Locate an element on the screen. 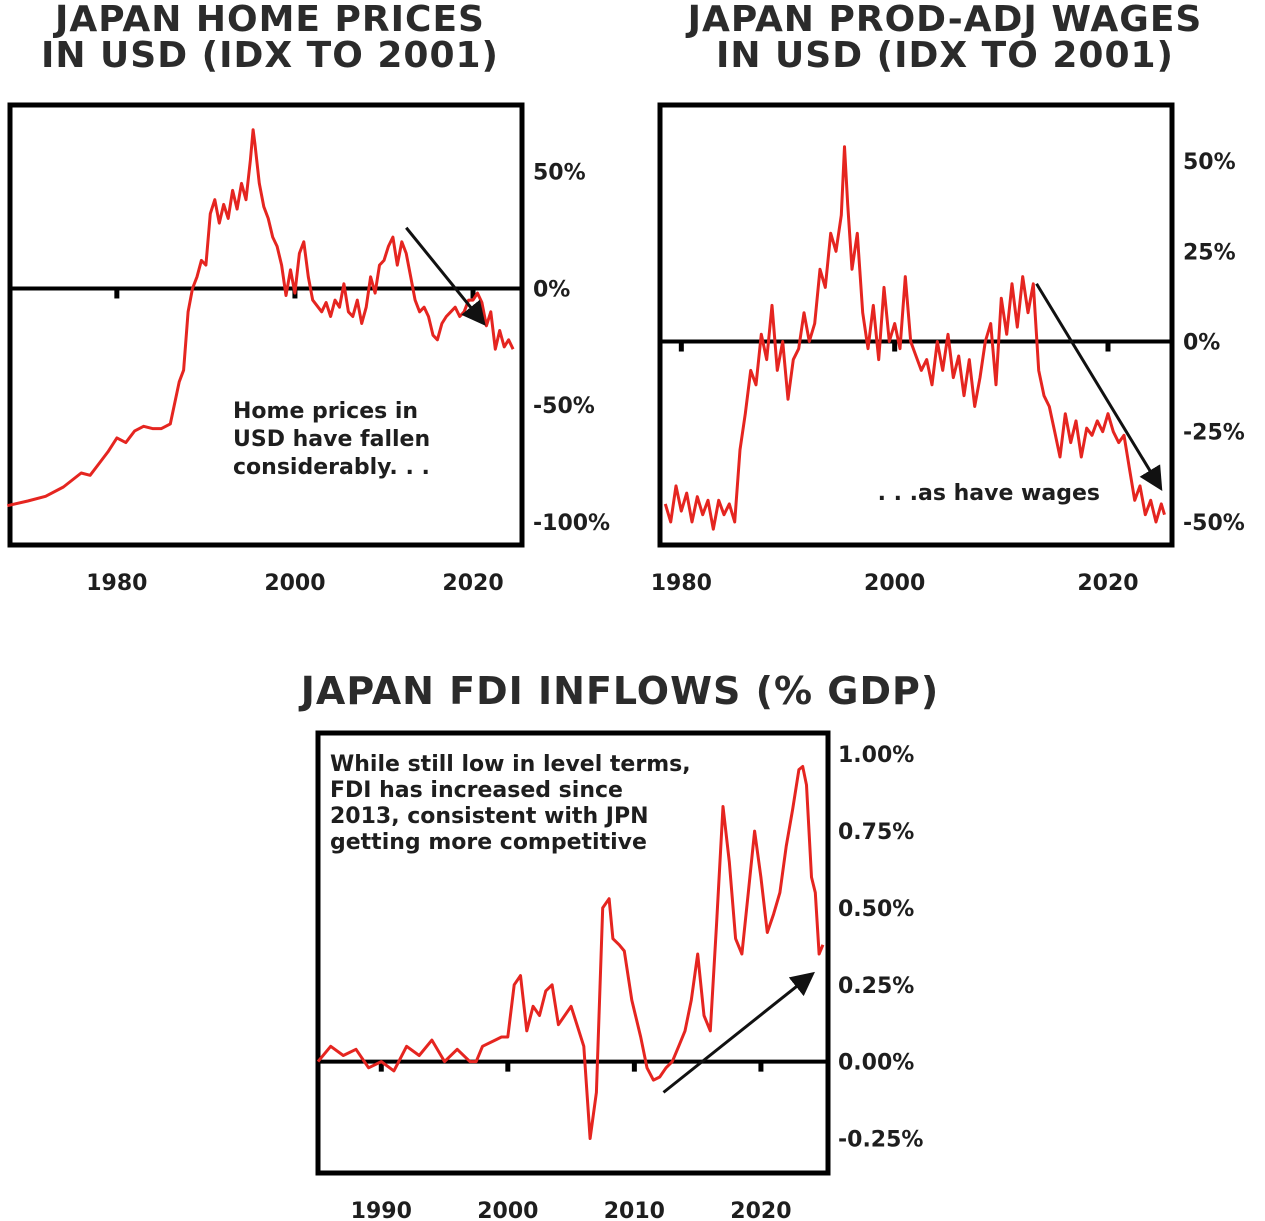 The image size is (1265, 1221). home-prices-y-tick-label: 0% is located at coordinates (551, 289).